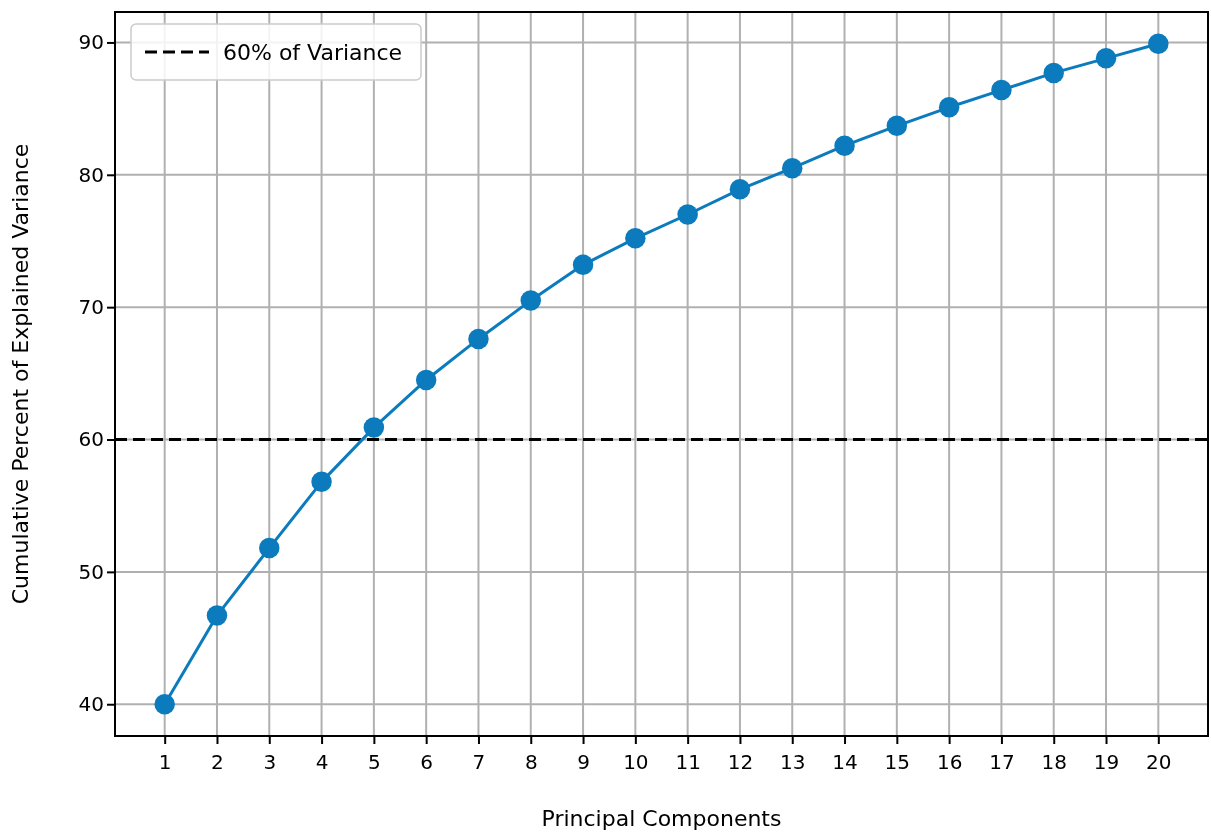  Describe the element at coordinates (1106, 762) in the screenshot. I see `x-tick-label: 19` at that location.